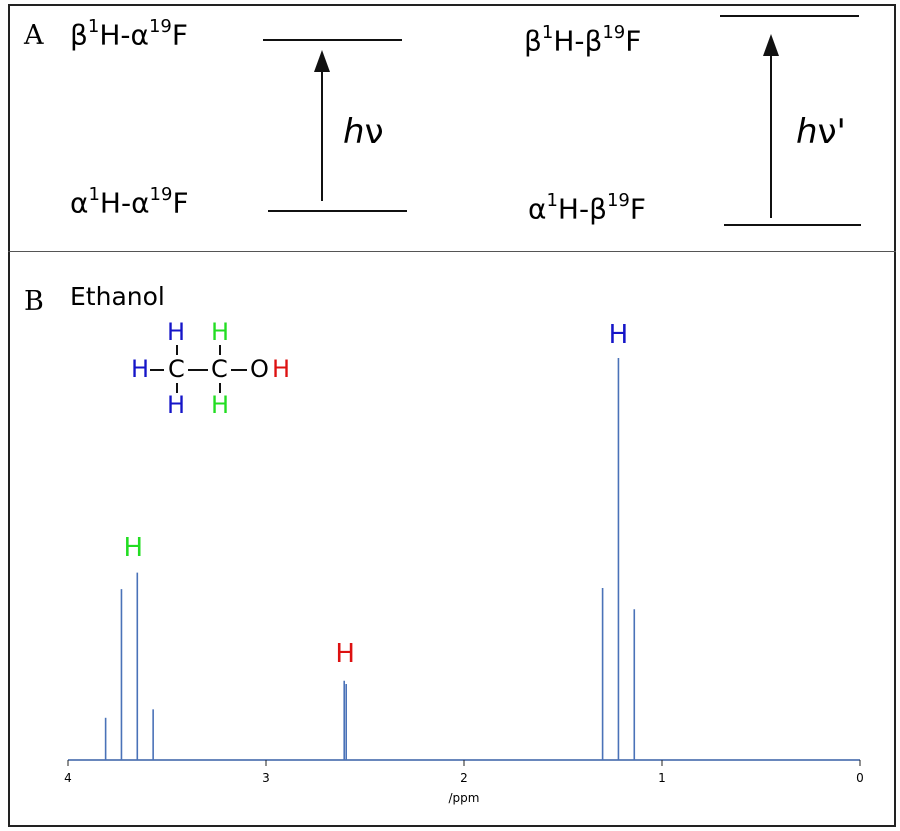 This screenshot has width=900, height=831. I want to click on bond-c2-o, so click(239, 370).